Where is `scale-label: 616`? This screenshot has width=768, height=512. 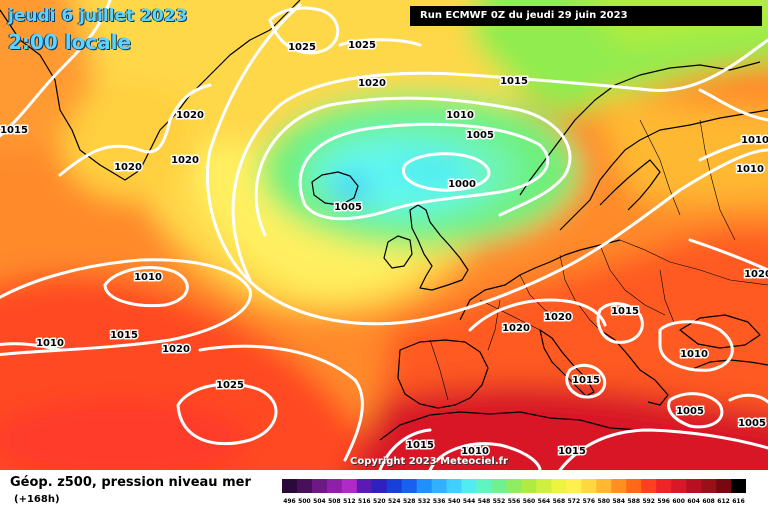
scale-label: 616 is located at coordinates (738, 501).